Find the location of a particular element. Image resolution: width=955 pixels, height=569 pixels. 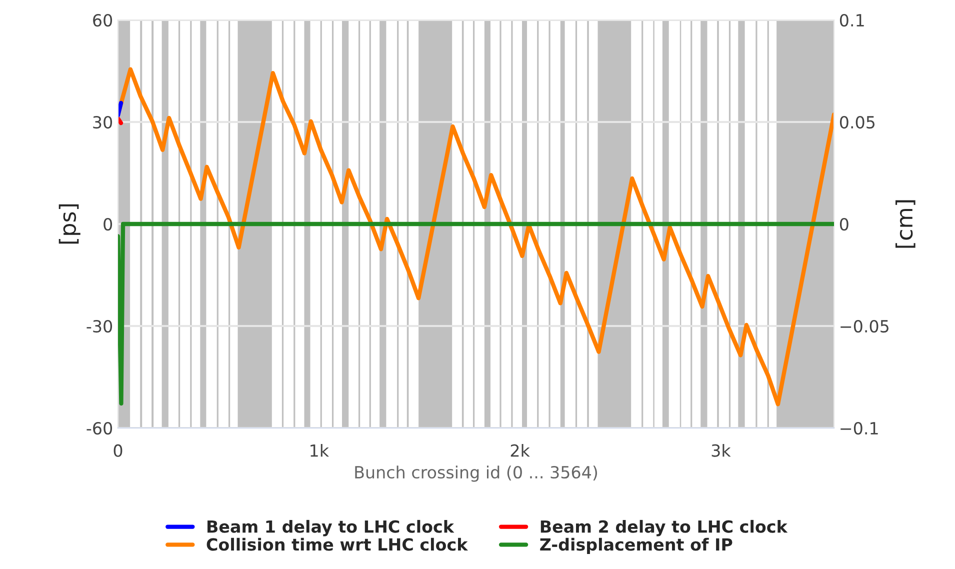

y-tick-label: 60 is located at coordinates (102, 20).